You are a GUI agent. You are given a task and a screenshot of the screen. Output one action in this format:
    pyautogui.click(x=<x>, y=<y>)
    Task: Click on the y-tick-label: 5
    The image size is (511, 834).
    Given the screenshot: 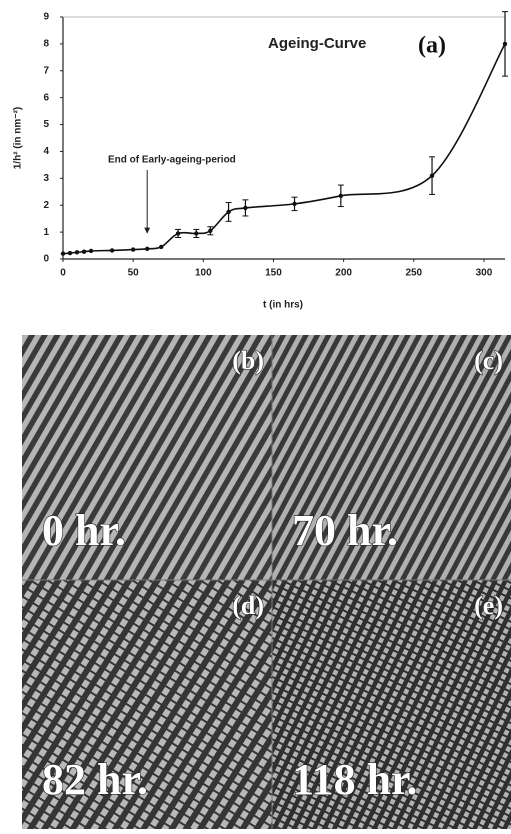 What is the action you would take?
    pyautogui.click(x=46, y=124)
    